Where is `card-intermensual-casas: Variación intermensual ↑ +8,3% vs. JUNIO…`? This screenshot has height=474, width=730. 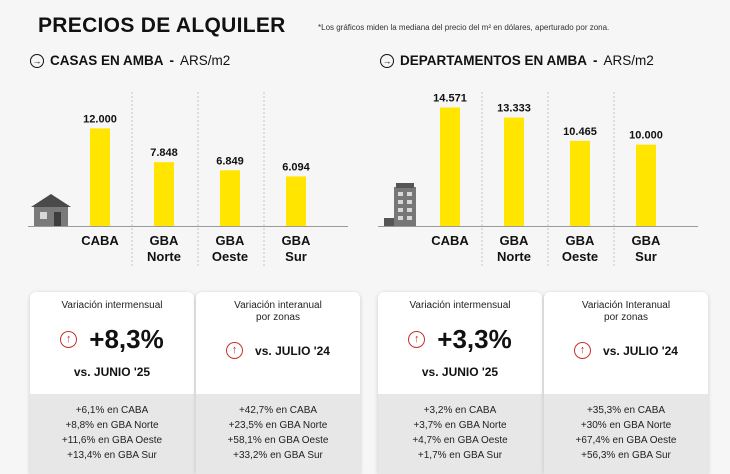
card-intermensual-casas: Variación intermensual ↑ +8,3% vs. JUNIO… is located at coordinates (112, 383).